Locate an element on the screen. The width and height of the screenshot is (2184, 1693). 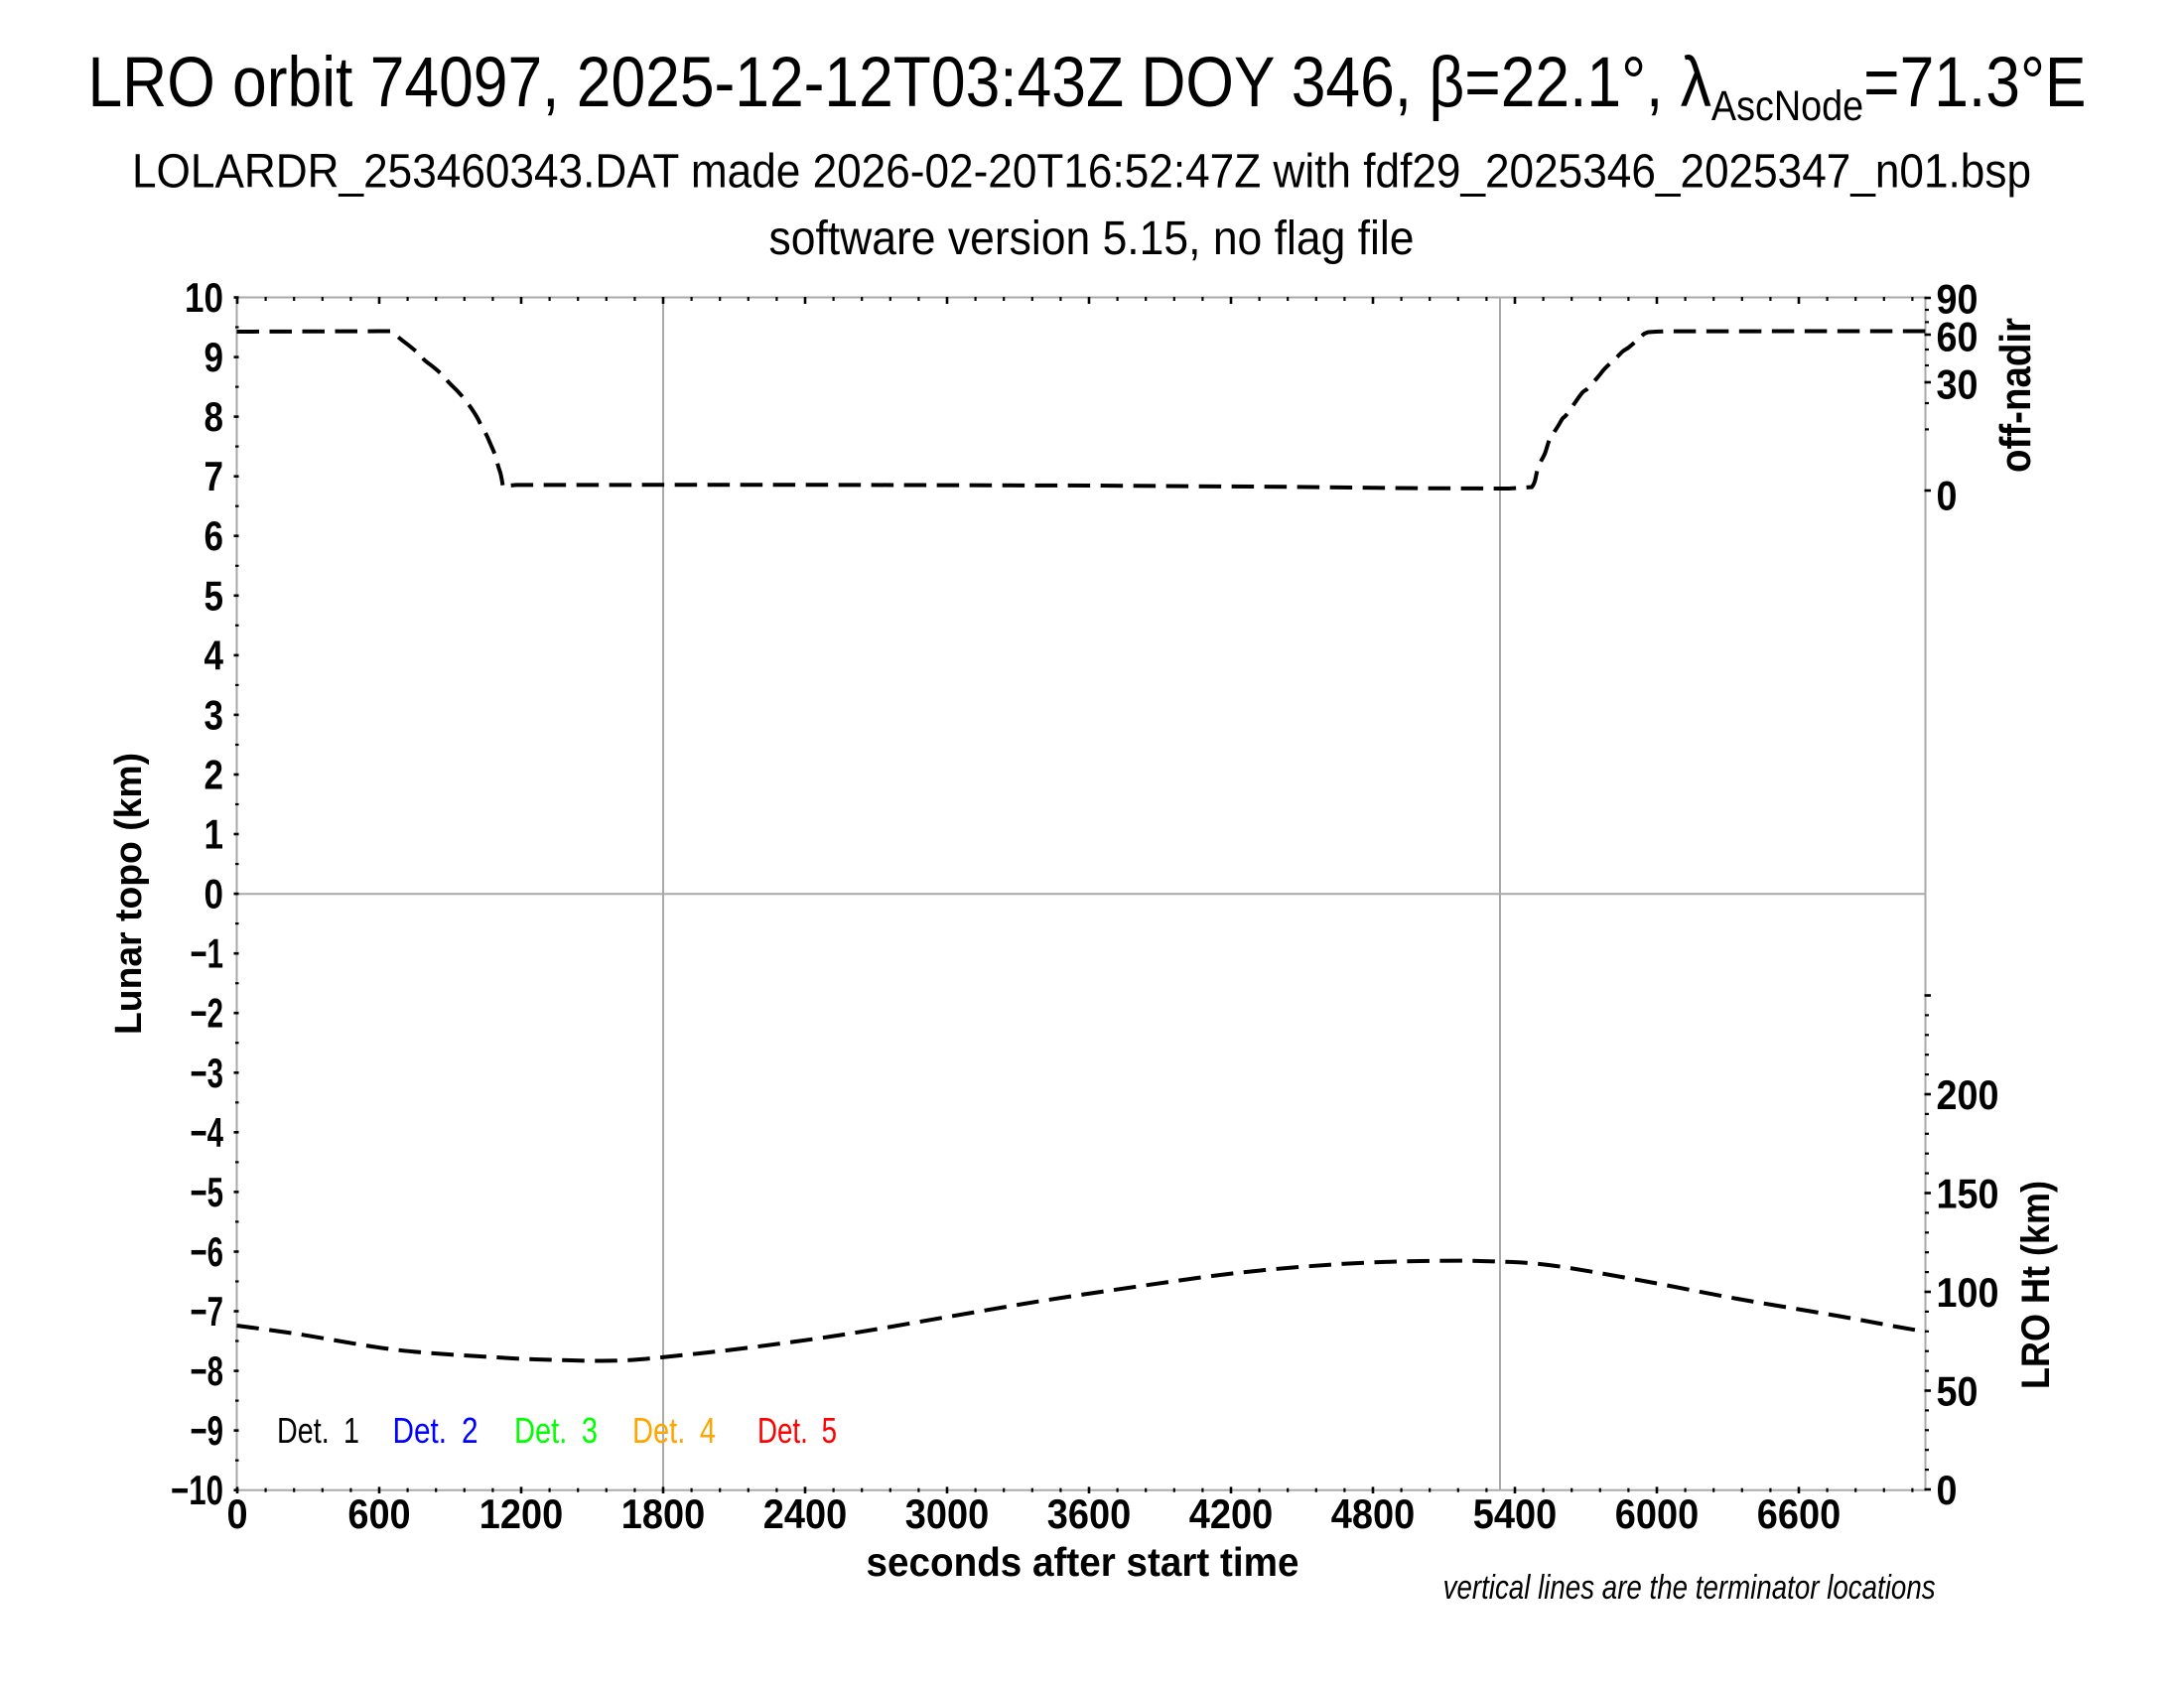
svg-text: −10 is located at coordinates (197, 1490).